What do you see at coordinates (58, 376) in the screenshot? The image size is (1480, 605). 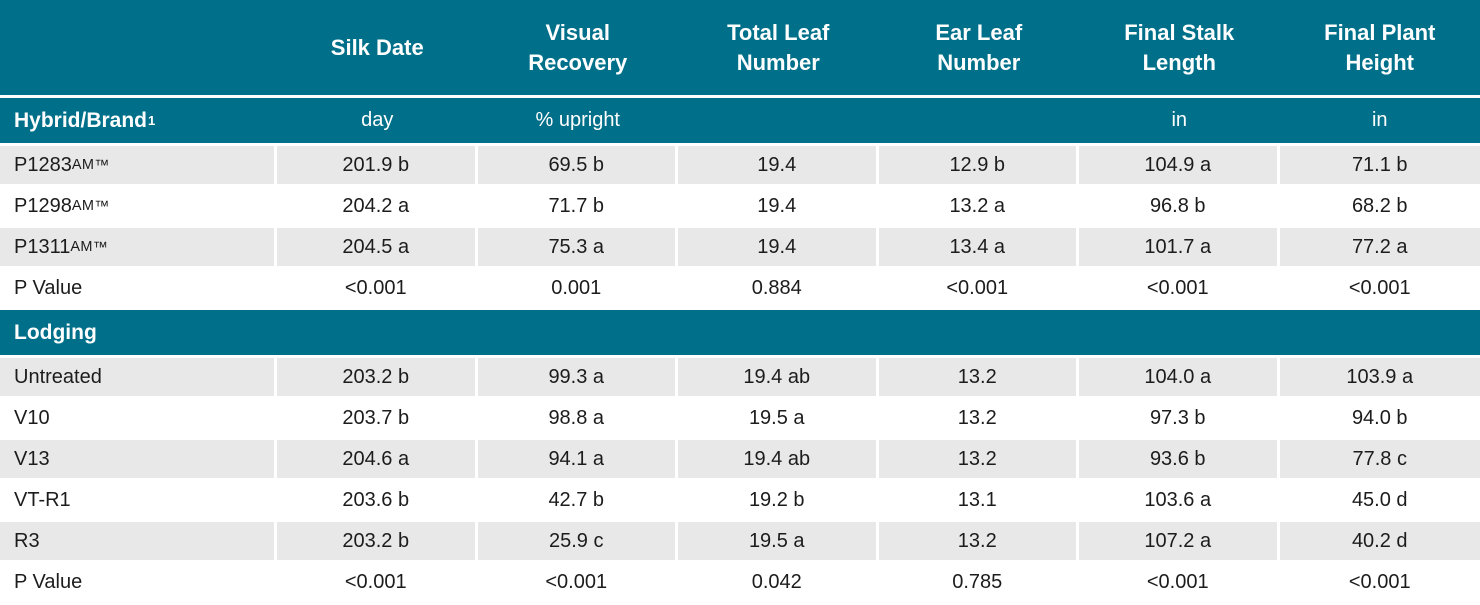 I see `row-label-text: Untreated` at bounding box center [58, 376].